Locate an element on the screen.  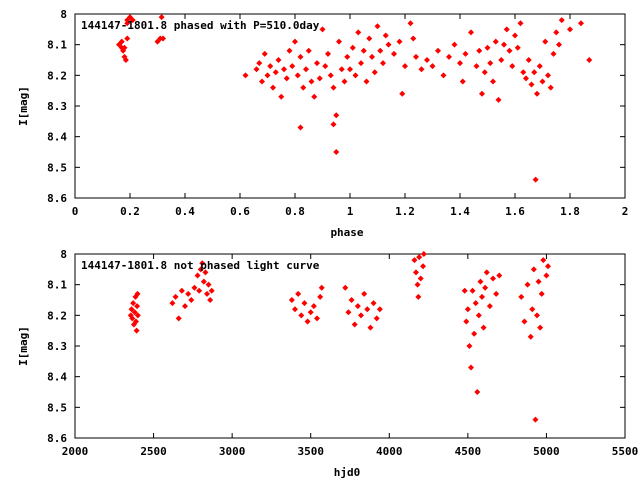
phased-x-axis-label: phase is located at coordinates (346, 232).